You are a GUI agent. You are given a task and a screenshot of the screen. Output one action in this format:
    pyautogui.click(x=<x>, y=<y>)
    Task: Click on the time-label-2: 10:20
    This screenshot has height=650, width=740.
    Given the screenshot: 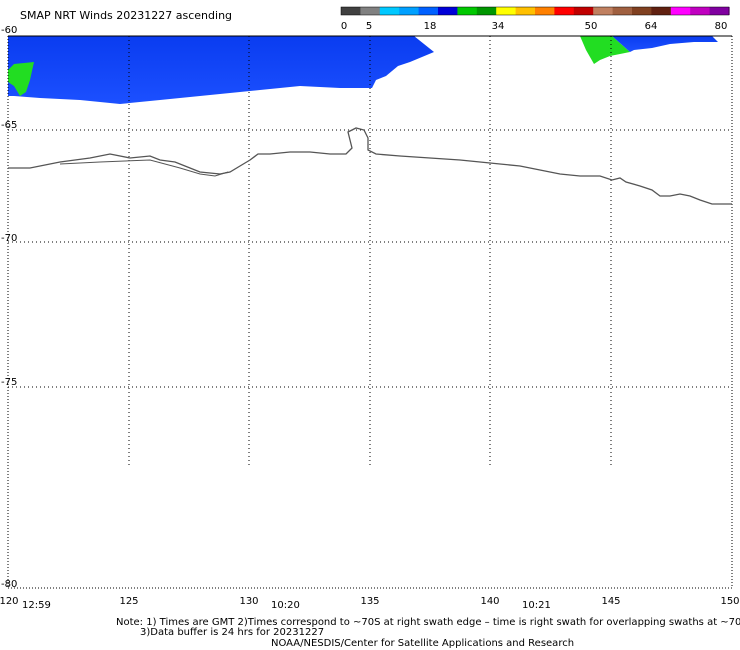 What is the action you would take?
    pyautogui.click(x=285, y=605)
    